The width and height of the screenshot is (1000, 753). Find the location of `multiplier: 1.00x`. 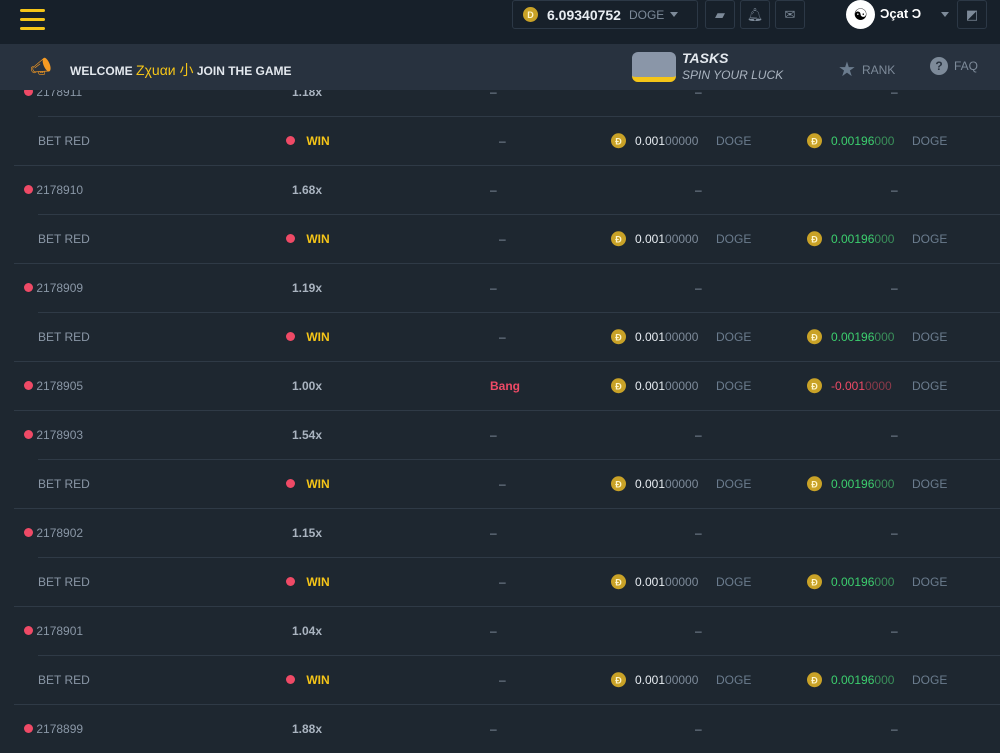

multiplier: 1.00x is located at coordinates (307, 385).